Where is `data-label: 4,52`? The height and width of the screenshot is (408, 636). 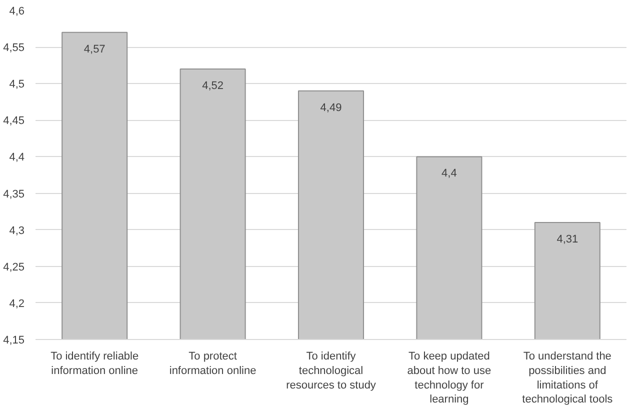
data-label: 4,52 is located at coordinates (213, 86).